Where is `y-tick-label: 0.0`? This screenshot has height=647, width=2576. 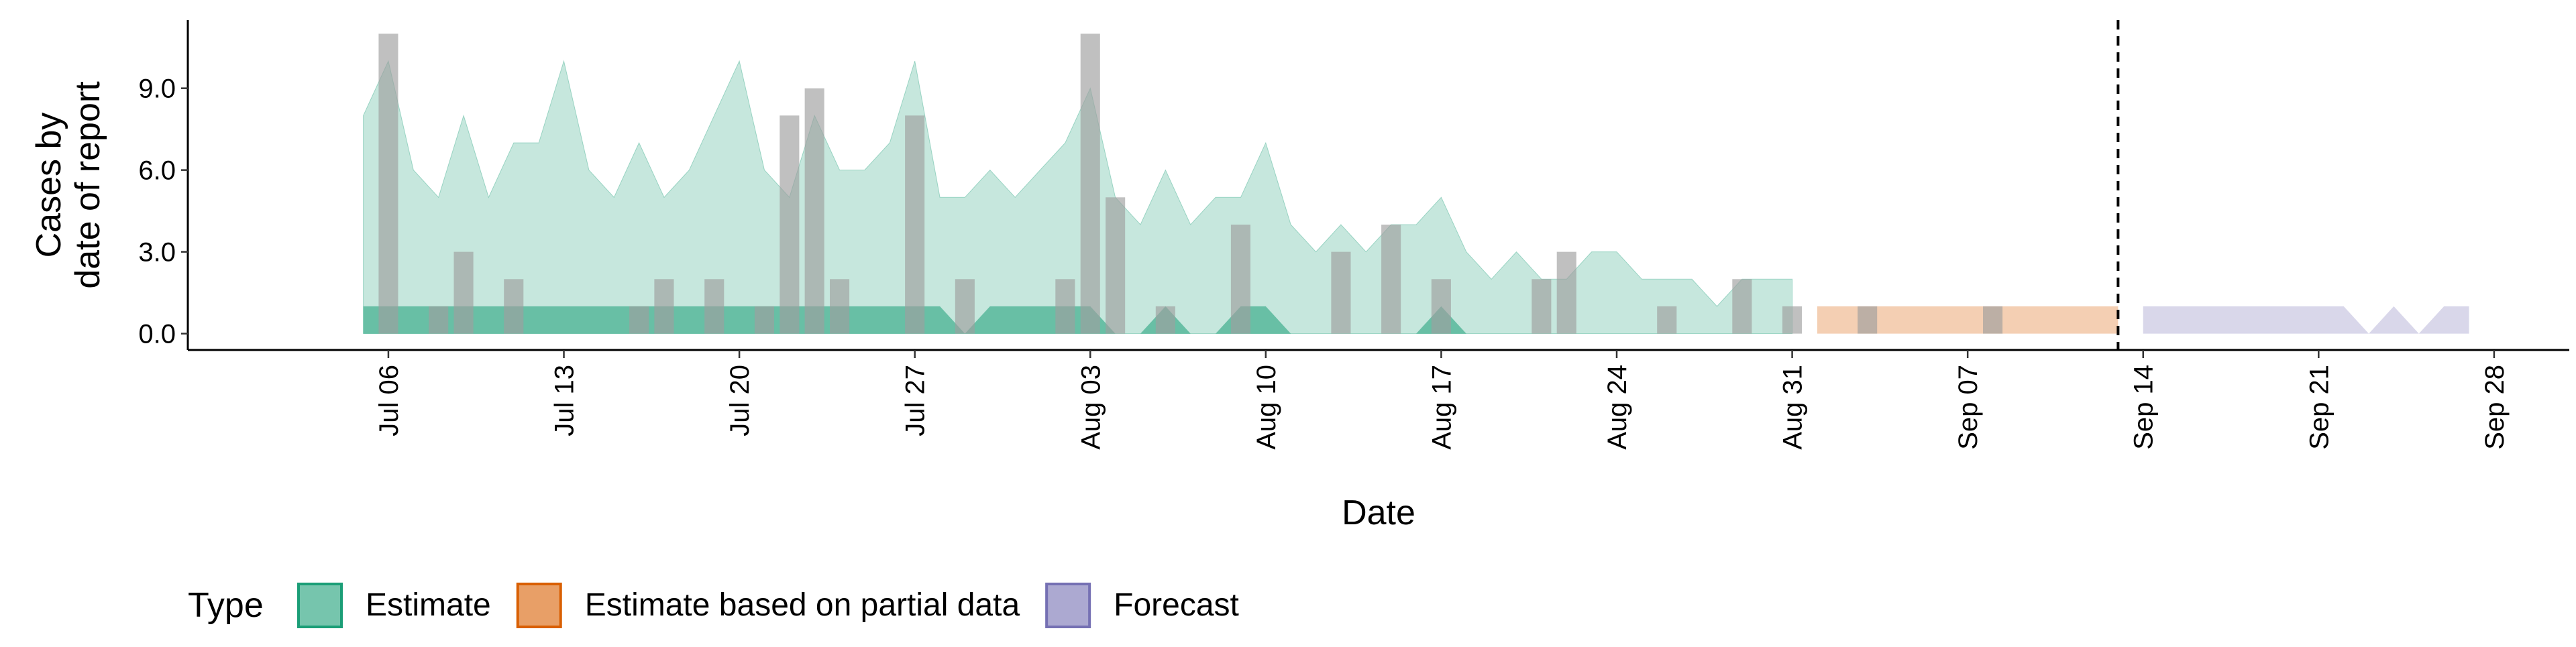
y-tick-label: 0.0 is located at coordinates (157, 335).